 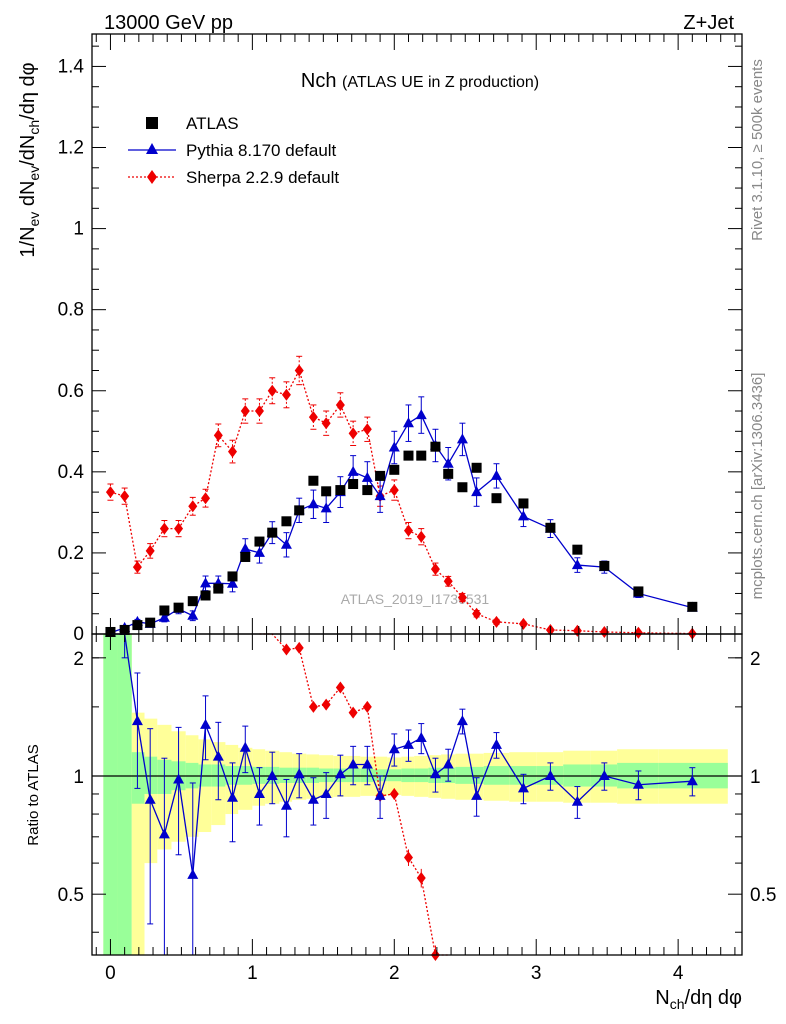 What do you see at coordinates (261, 150) in the screenshot?
I see `legend-pythia-label: Pythia 8.170 default` at bounding box center [261, 150].